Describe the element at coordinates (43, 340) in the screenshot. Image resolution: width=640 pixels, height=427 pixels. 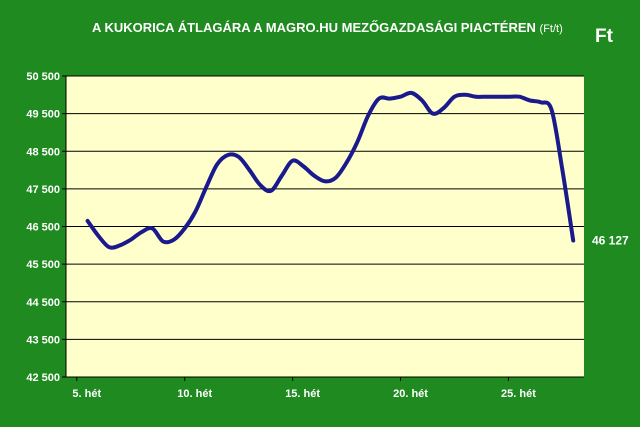
I see `y-tick-label: 43 500` at that location.